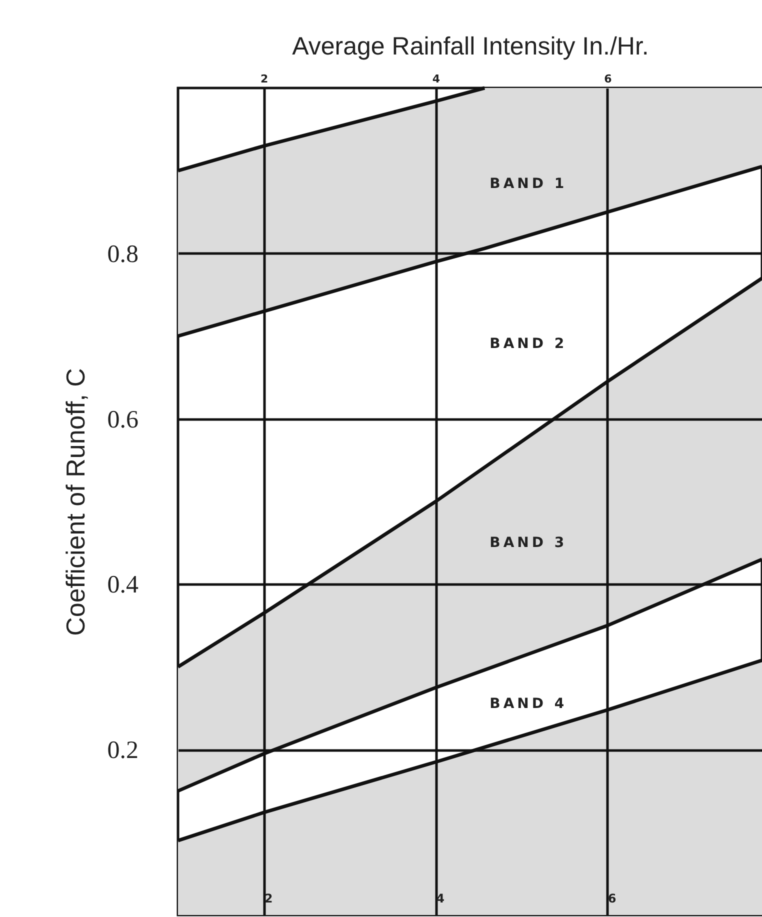 This screenshot has width=762, height=917. What do you see at coordinates (529, 184) in the screenshot?
I see `annotation: BAND 1` at bounding box center [529, 184].